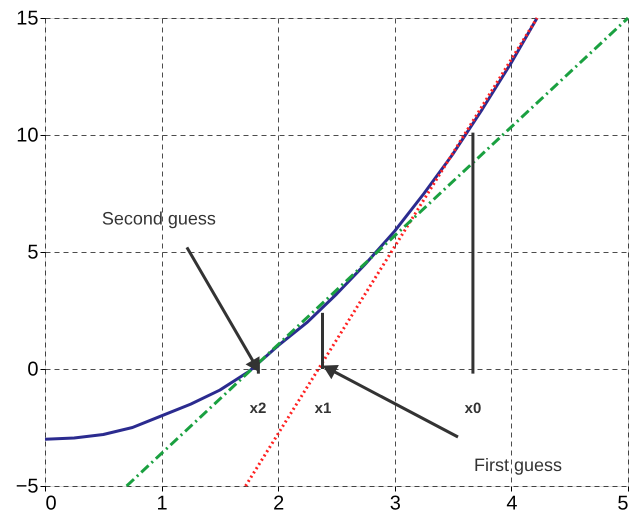 This screenshot has height=525, width=635. I want to click on x-tick-label: 0, so click(51, 503).